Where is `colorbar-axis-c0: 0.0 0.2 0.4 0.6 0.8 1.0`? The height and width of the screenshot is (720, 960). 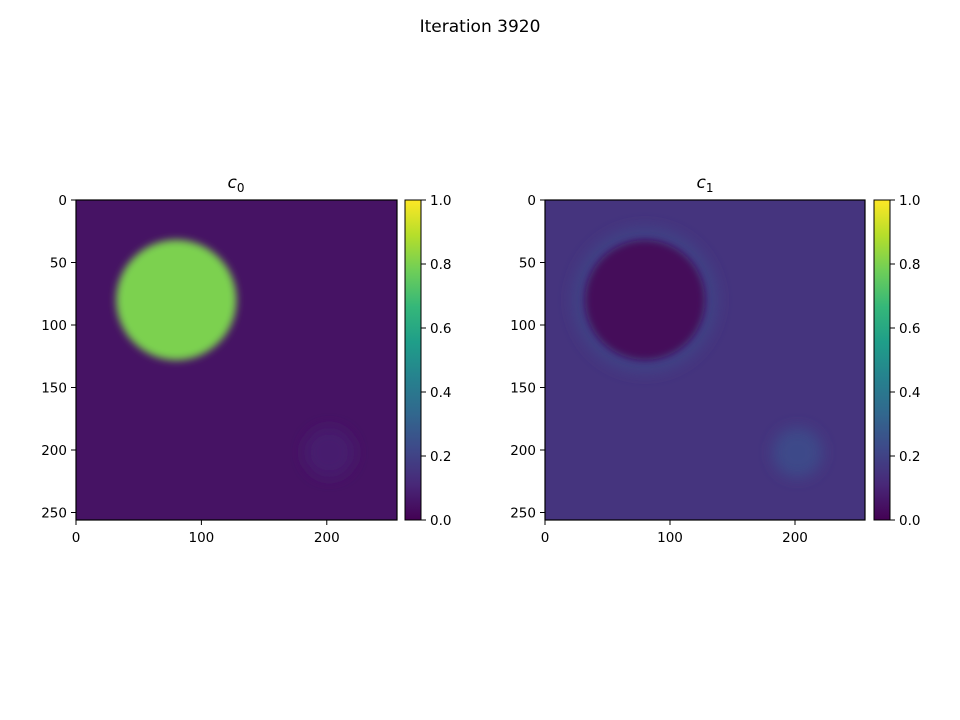
colorbar-axis-c0: 0.0 0.2 0.4 0.6 0.8 1.0 is located at coordinates (436, 361).